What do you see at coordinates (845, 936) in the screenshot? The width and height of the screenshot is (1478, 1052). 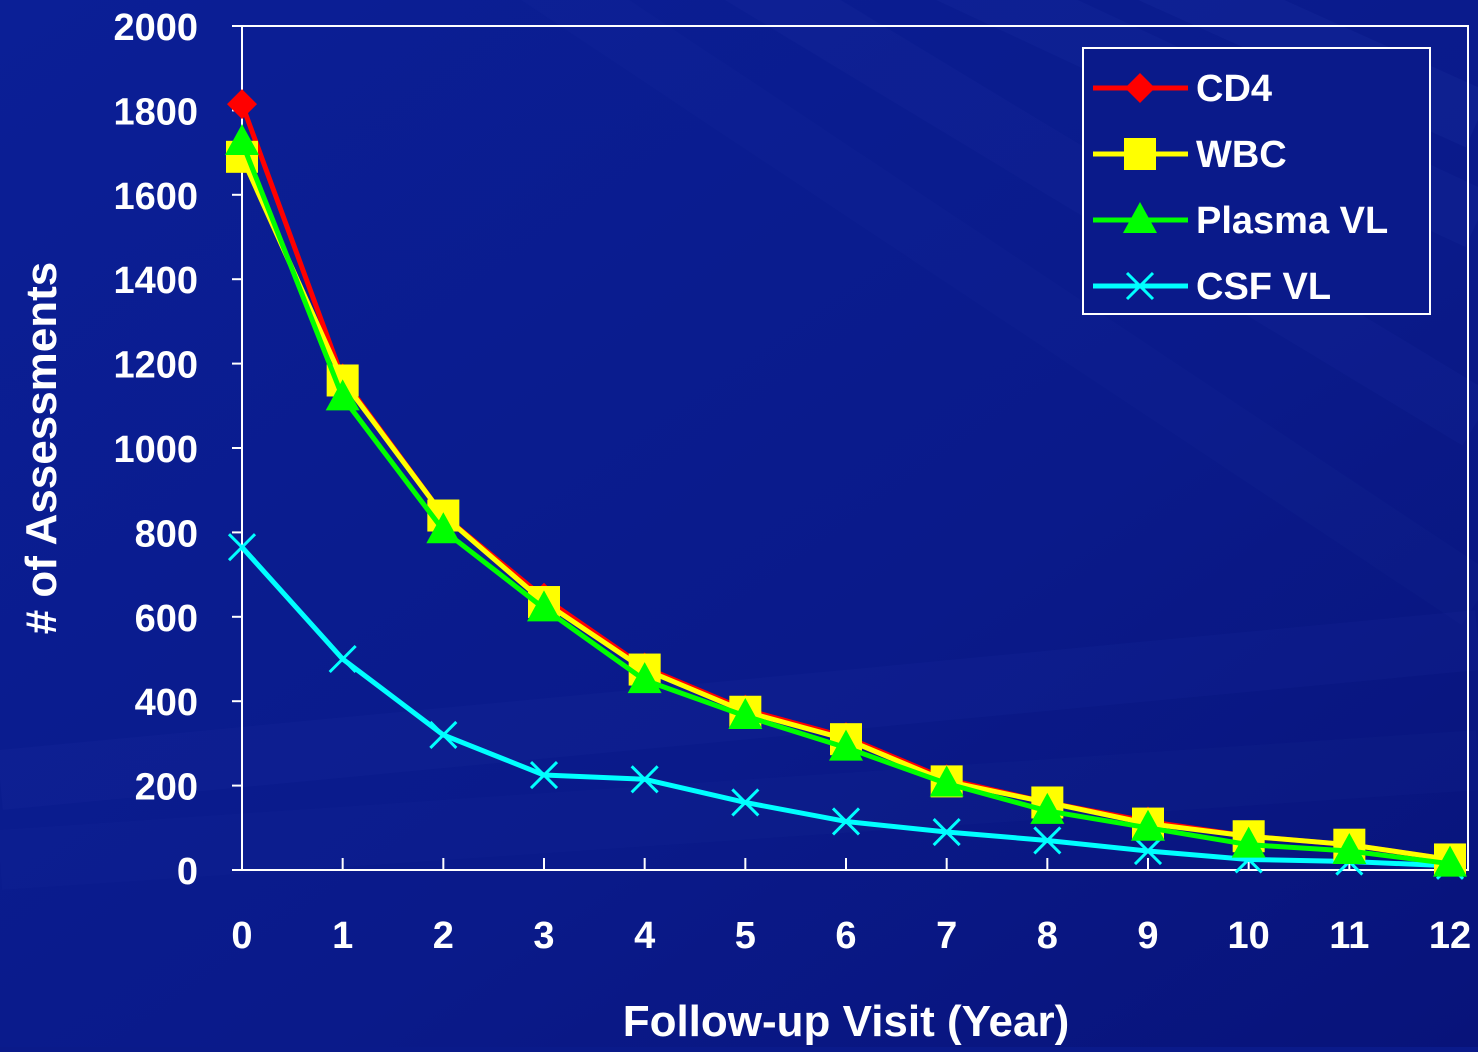 I see `x-tick-label: 6` at bounding box center [845, 936].